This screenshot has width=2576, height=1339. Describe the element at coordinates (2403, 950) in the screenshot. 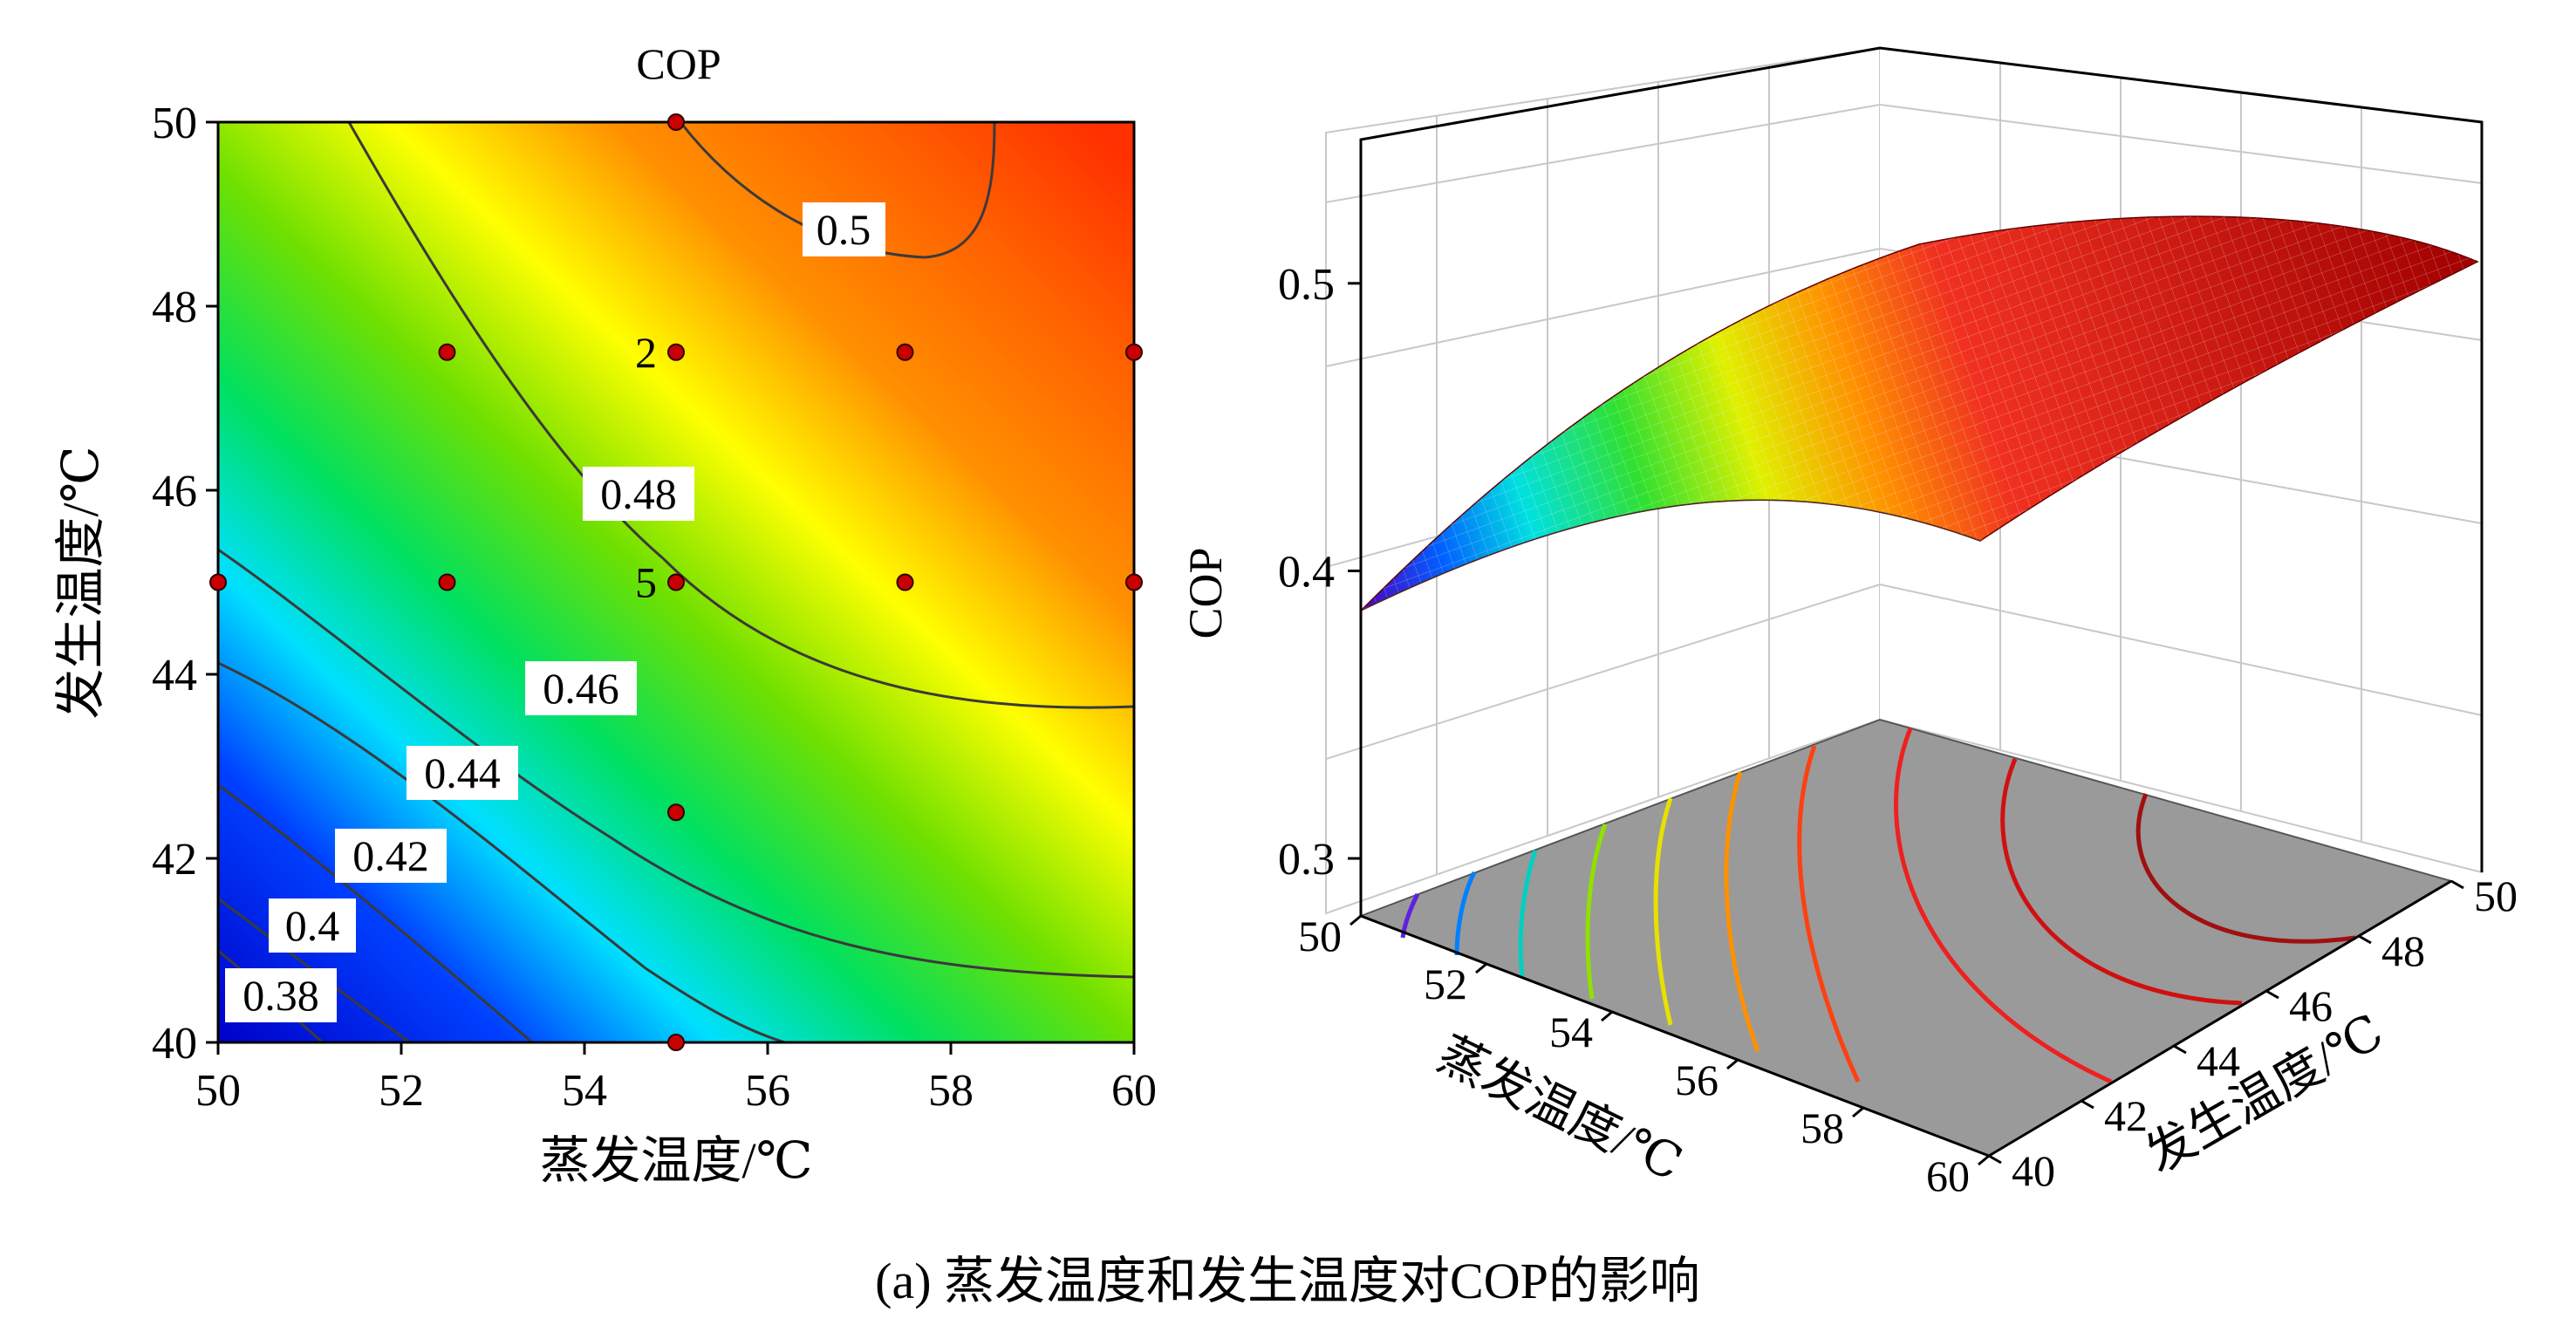

I see `surface-y-tick-label: 48` at that location.